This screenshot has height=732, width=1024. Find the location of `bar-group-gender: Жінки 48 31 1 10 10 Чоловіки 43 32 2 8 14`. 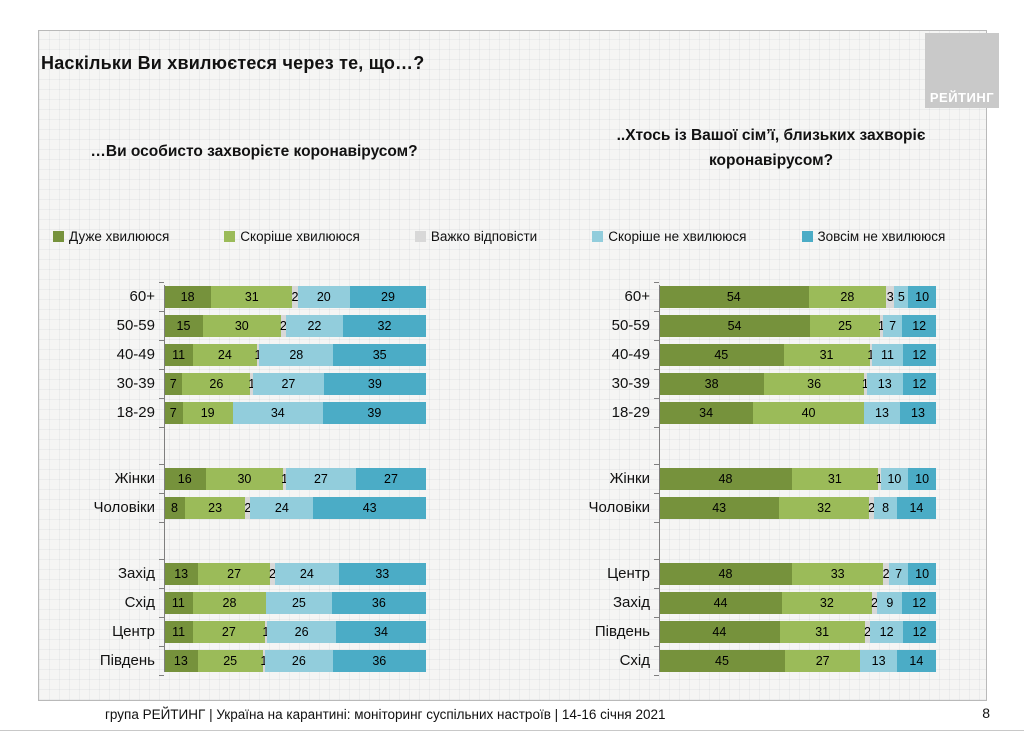

bar-group-gender: Жінки 48 31 1 10 10 Чоловіки 43 32 2 8 14 is located at coordinates (755, 493).